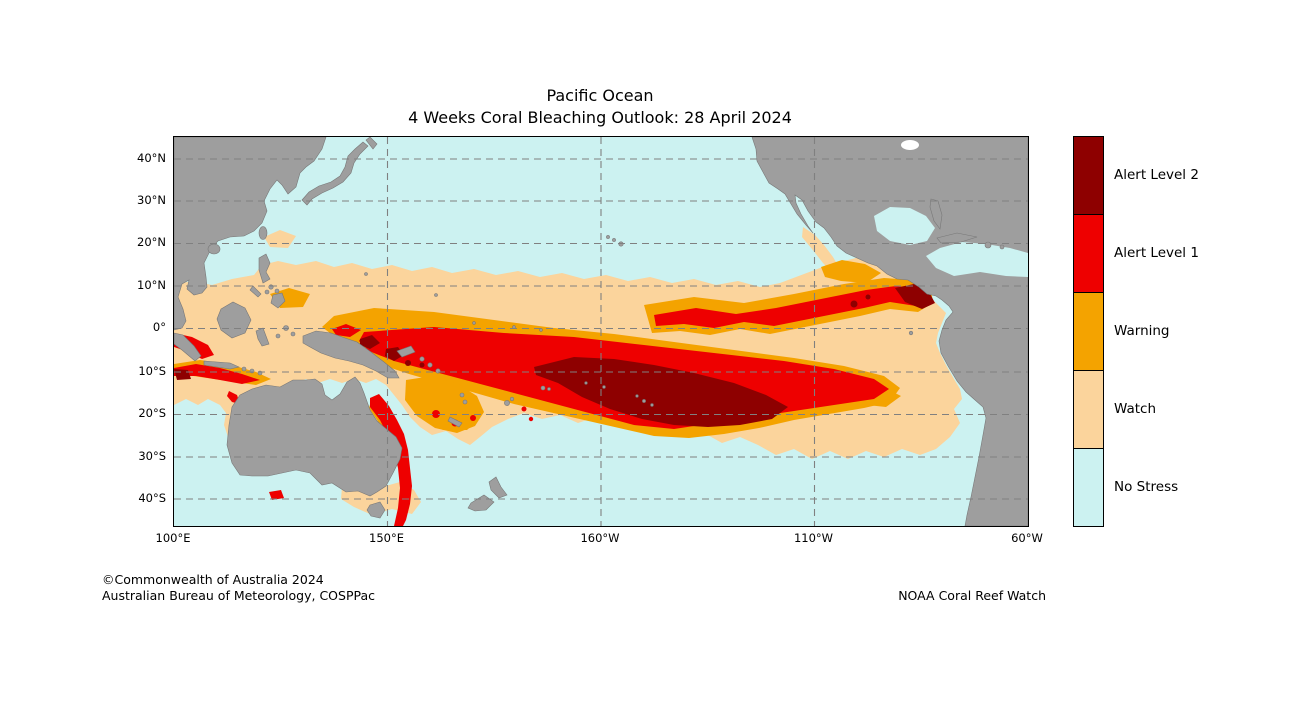 This screenshot has width=1293, height=705. Describe the element at coordinates (791, 307) in the screenshot. I see `alert1-region-equatorial-east` at that location.